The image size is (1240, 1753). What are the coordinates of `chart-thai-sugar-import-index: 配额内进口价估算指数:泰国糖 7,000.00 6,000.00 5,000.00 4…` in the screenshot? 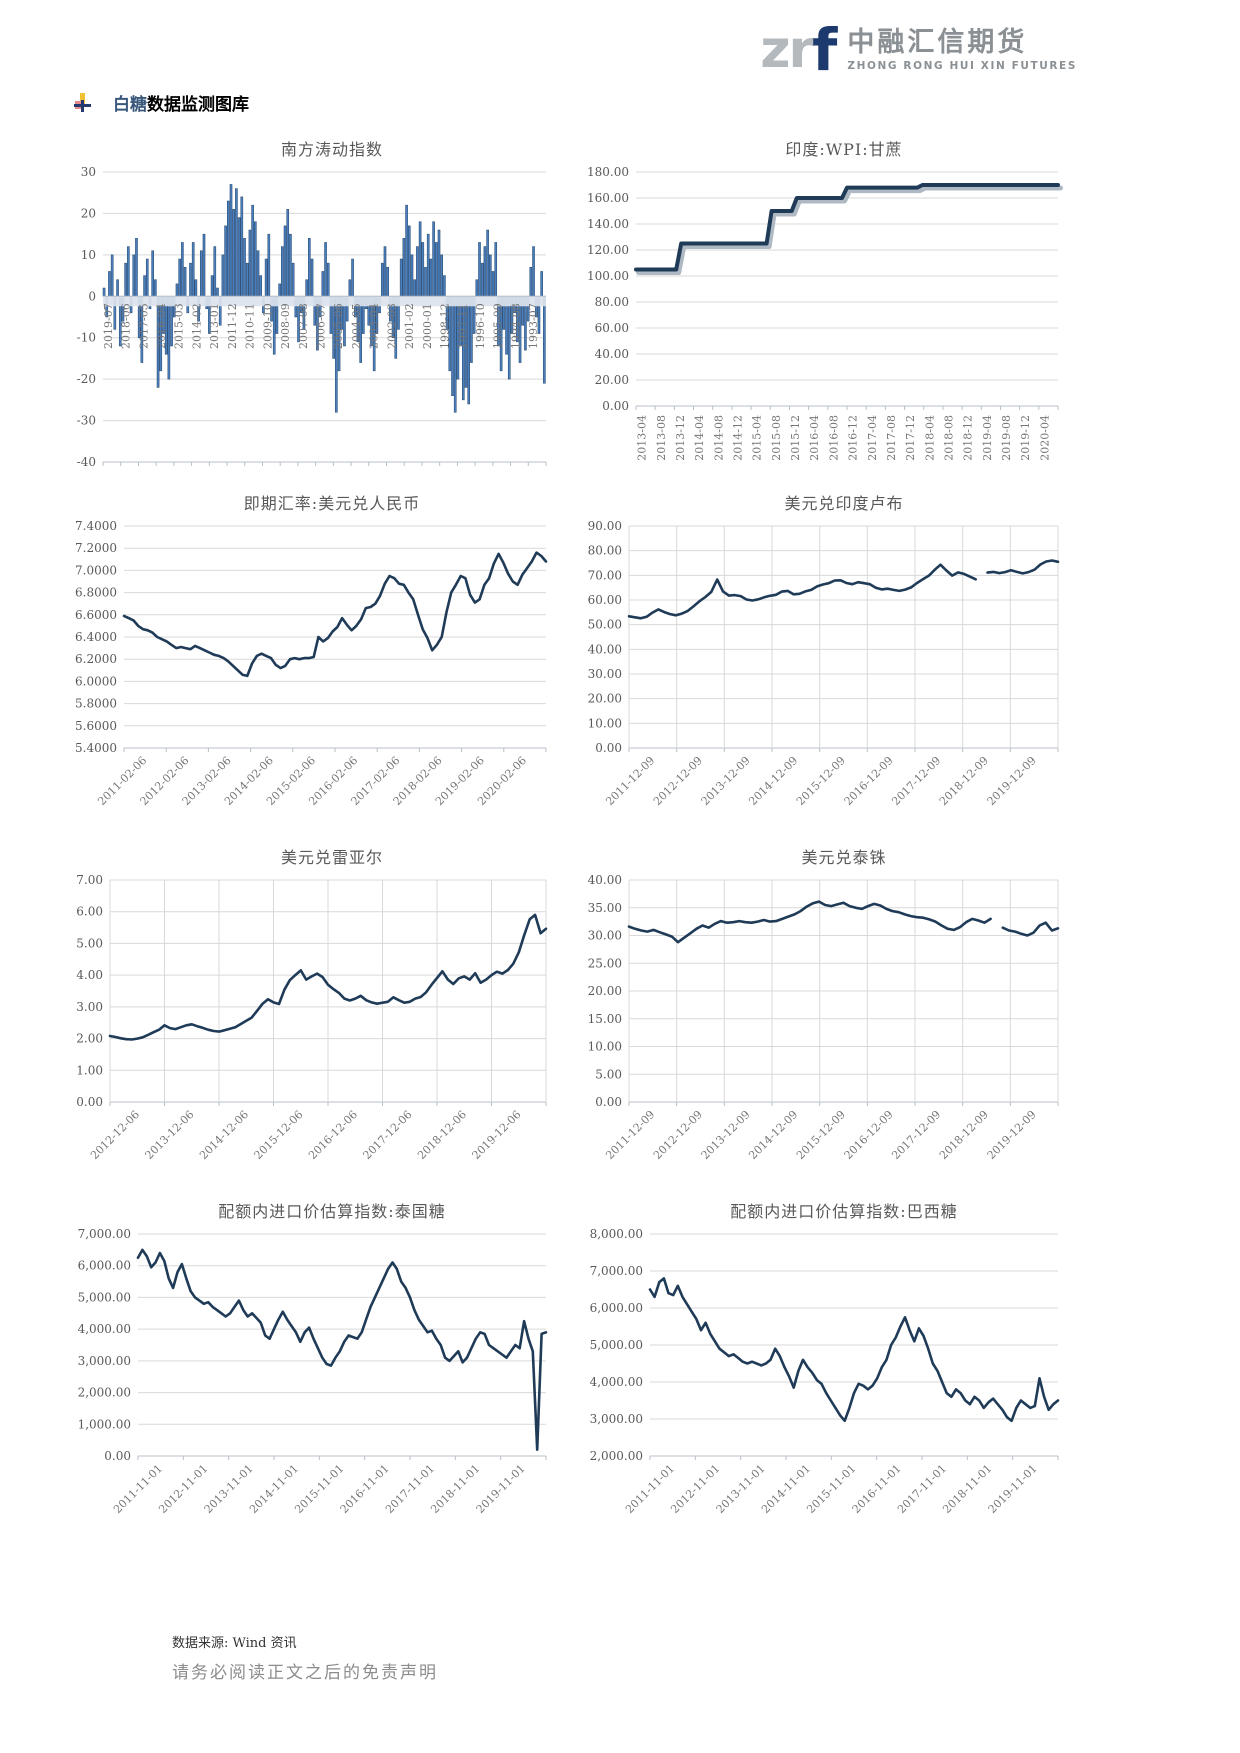 It's located at (312, 1368).